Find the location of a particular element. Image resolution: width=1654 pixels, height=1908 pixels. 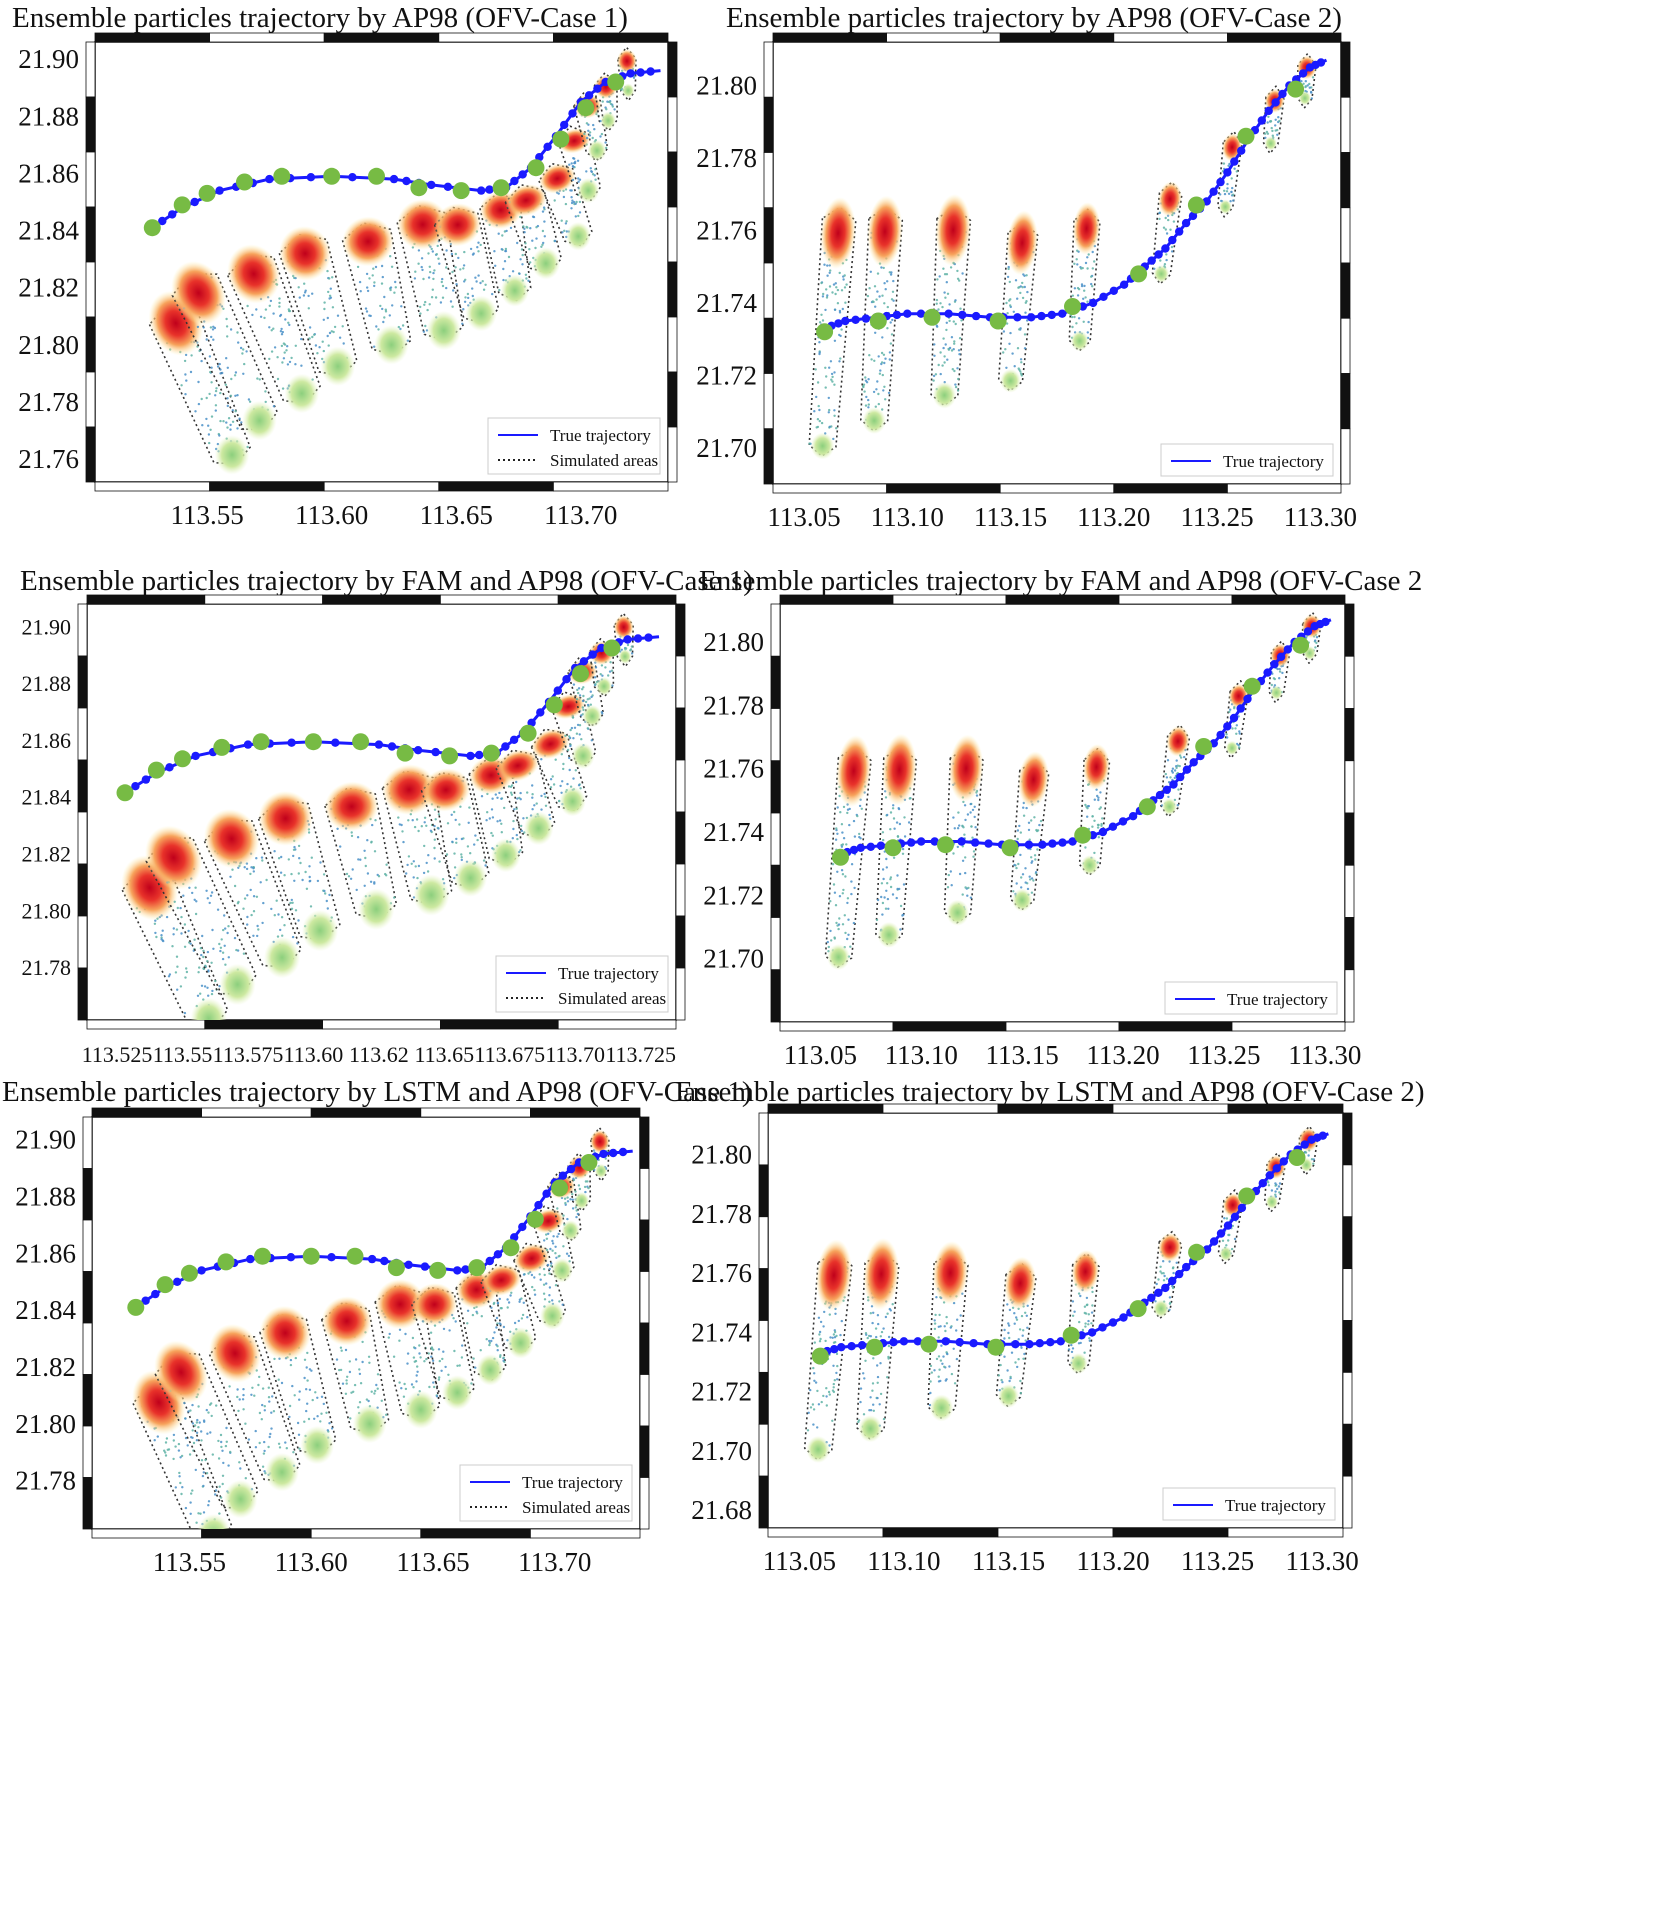

observation-marker is located at coordinates (376, 176).